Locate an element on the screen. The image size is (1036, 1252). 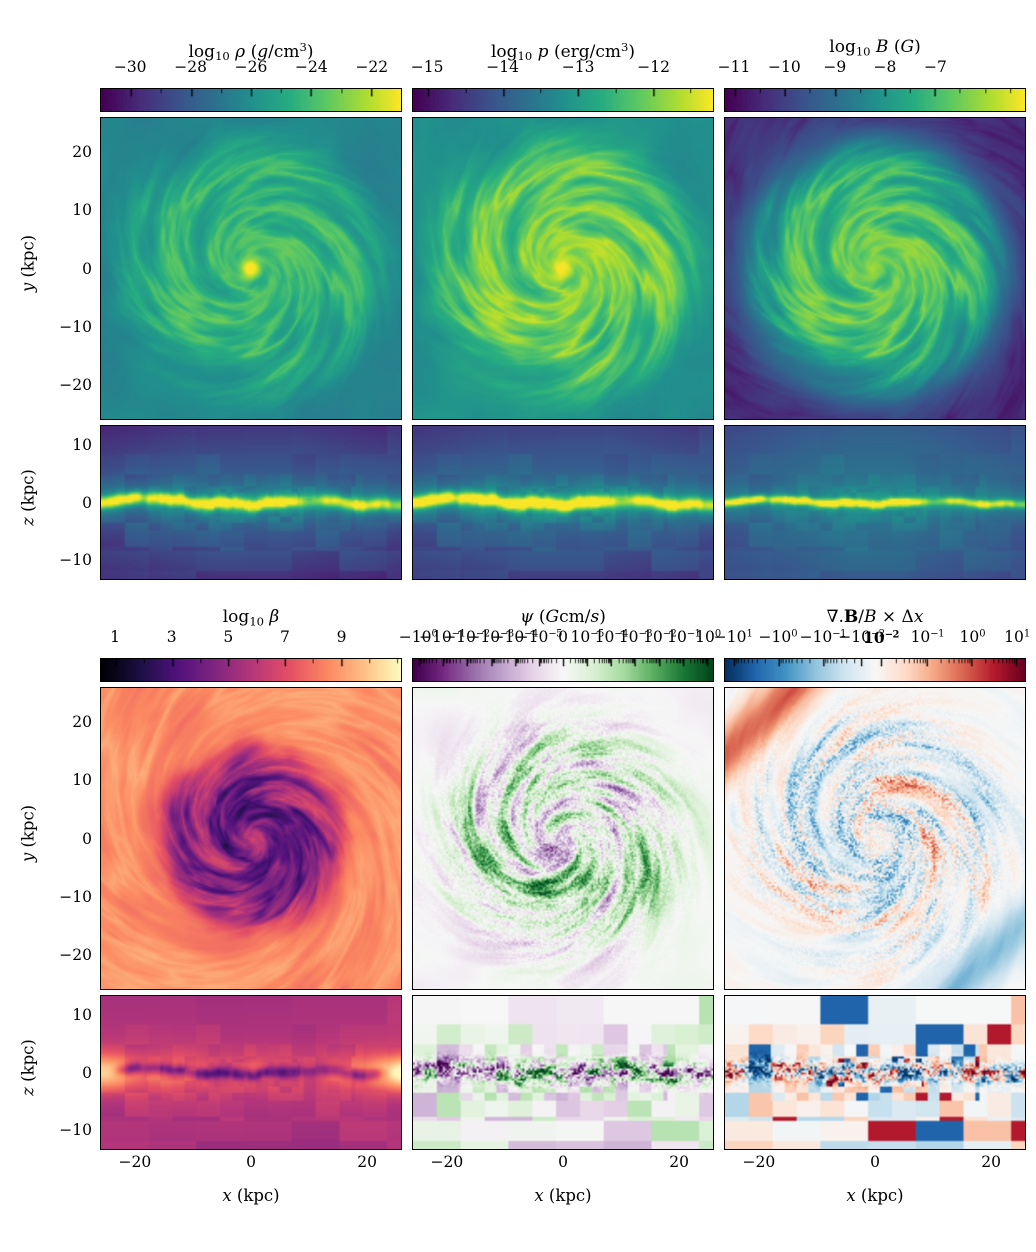
colorbar-tick-label: 100 is located at coordinates (972, 637).